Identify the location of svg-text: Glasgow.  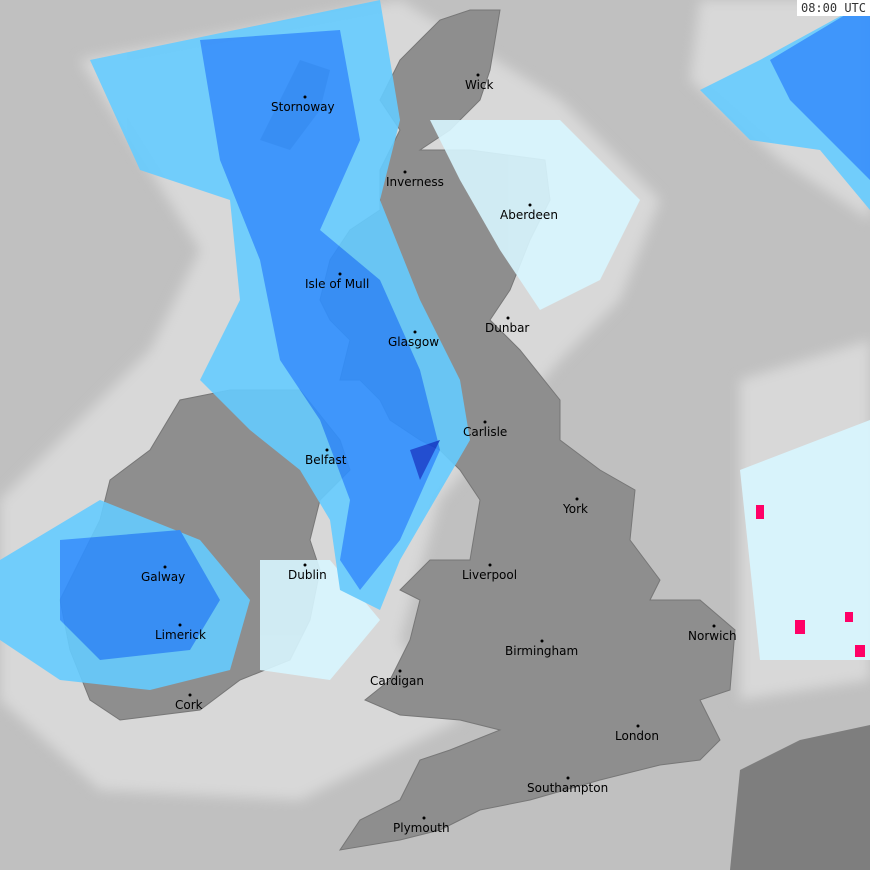
(413, 342).